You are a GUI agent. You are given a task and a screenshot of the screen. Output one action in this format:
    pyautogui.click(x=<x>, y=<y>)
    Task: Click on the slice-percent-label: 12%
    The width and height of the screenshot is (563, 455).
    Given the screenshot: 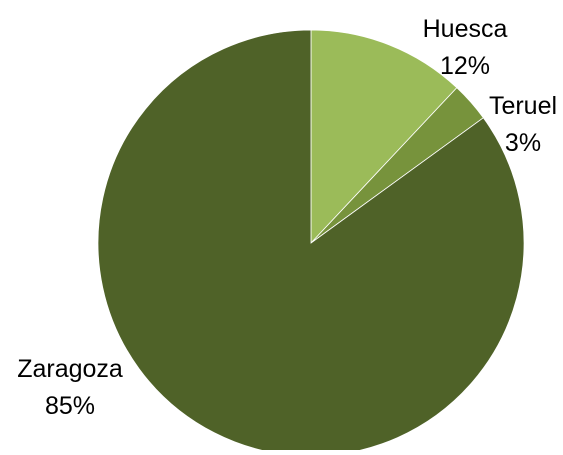 What is the action you would take?
    pyautogui.click(x=465, y=66)
    